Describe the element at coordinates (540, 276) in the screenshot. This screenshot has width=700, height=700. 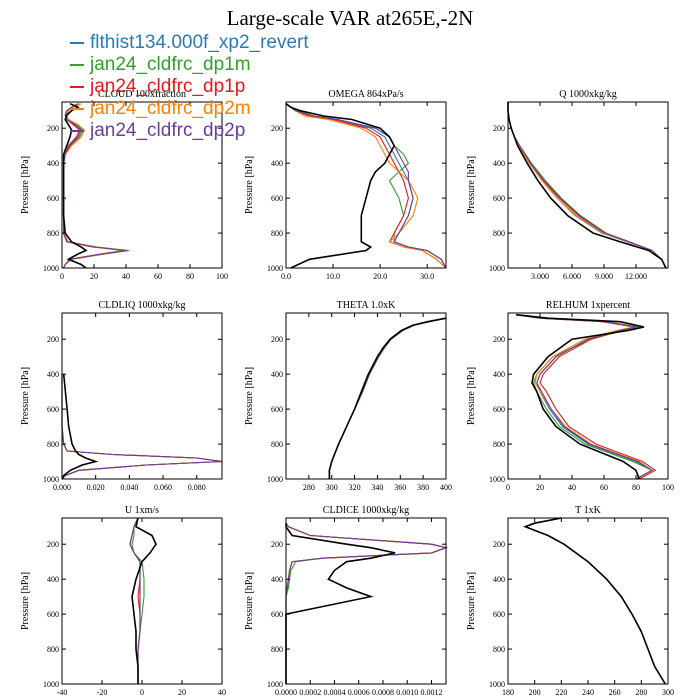
I see `x-tick-label: 3.000` at that location.